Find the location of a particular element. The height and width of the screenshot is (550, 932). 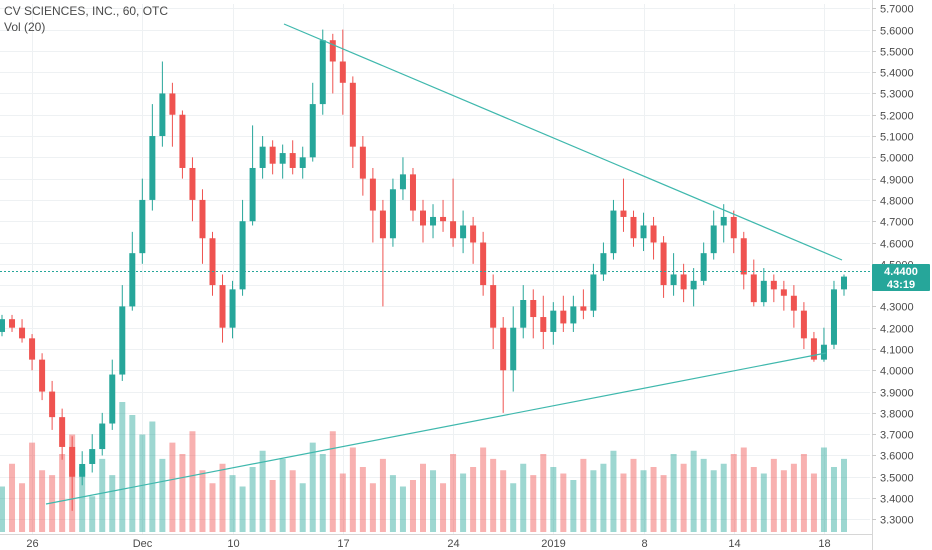

time-tick-label: 14 is located at coordinates (734, 544).